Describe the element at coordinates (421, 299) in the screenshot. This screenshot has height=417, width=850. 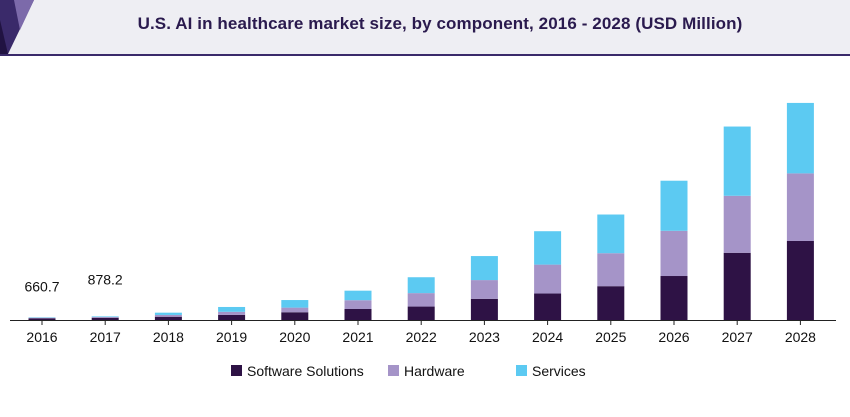
I see `bar-hardware-2022` at that location.